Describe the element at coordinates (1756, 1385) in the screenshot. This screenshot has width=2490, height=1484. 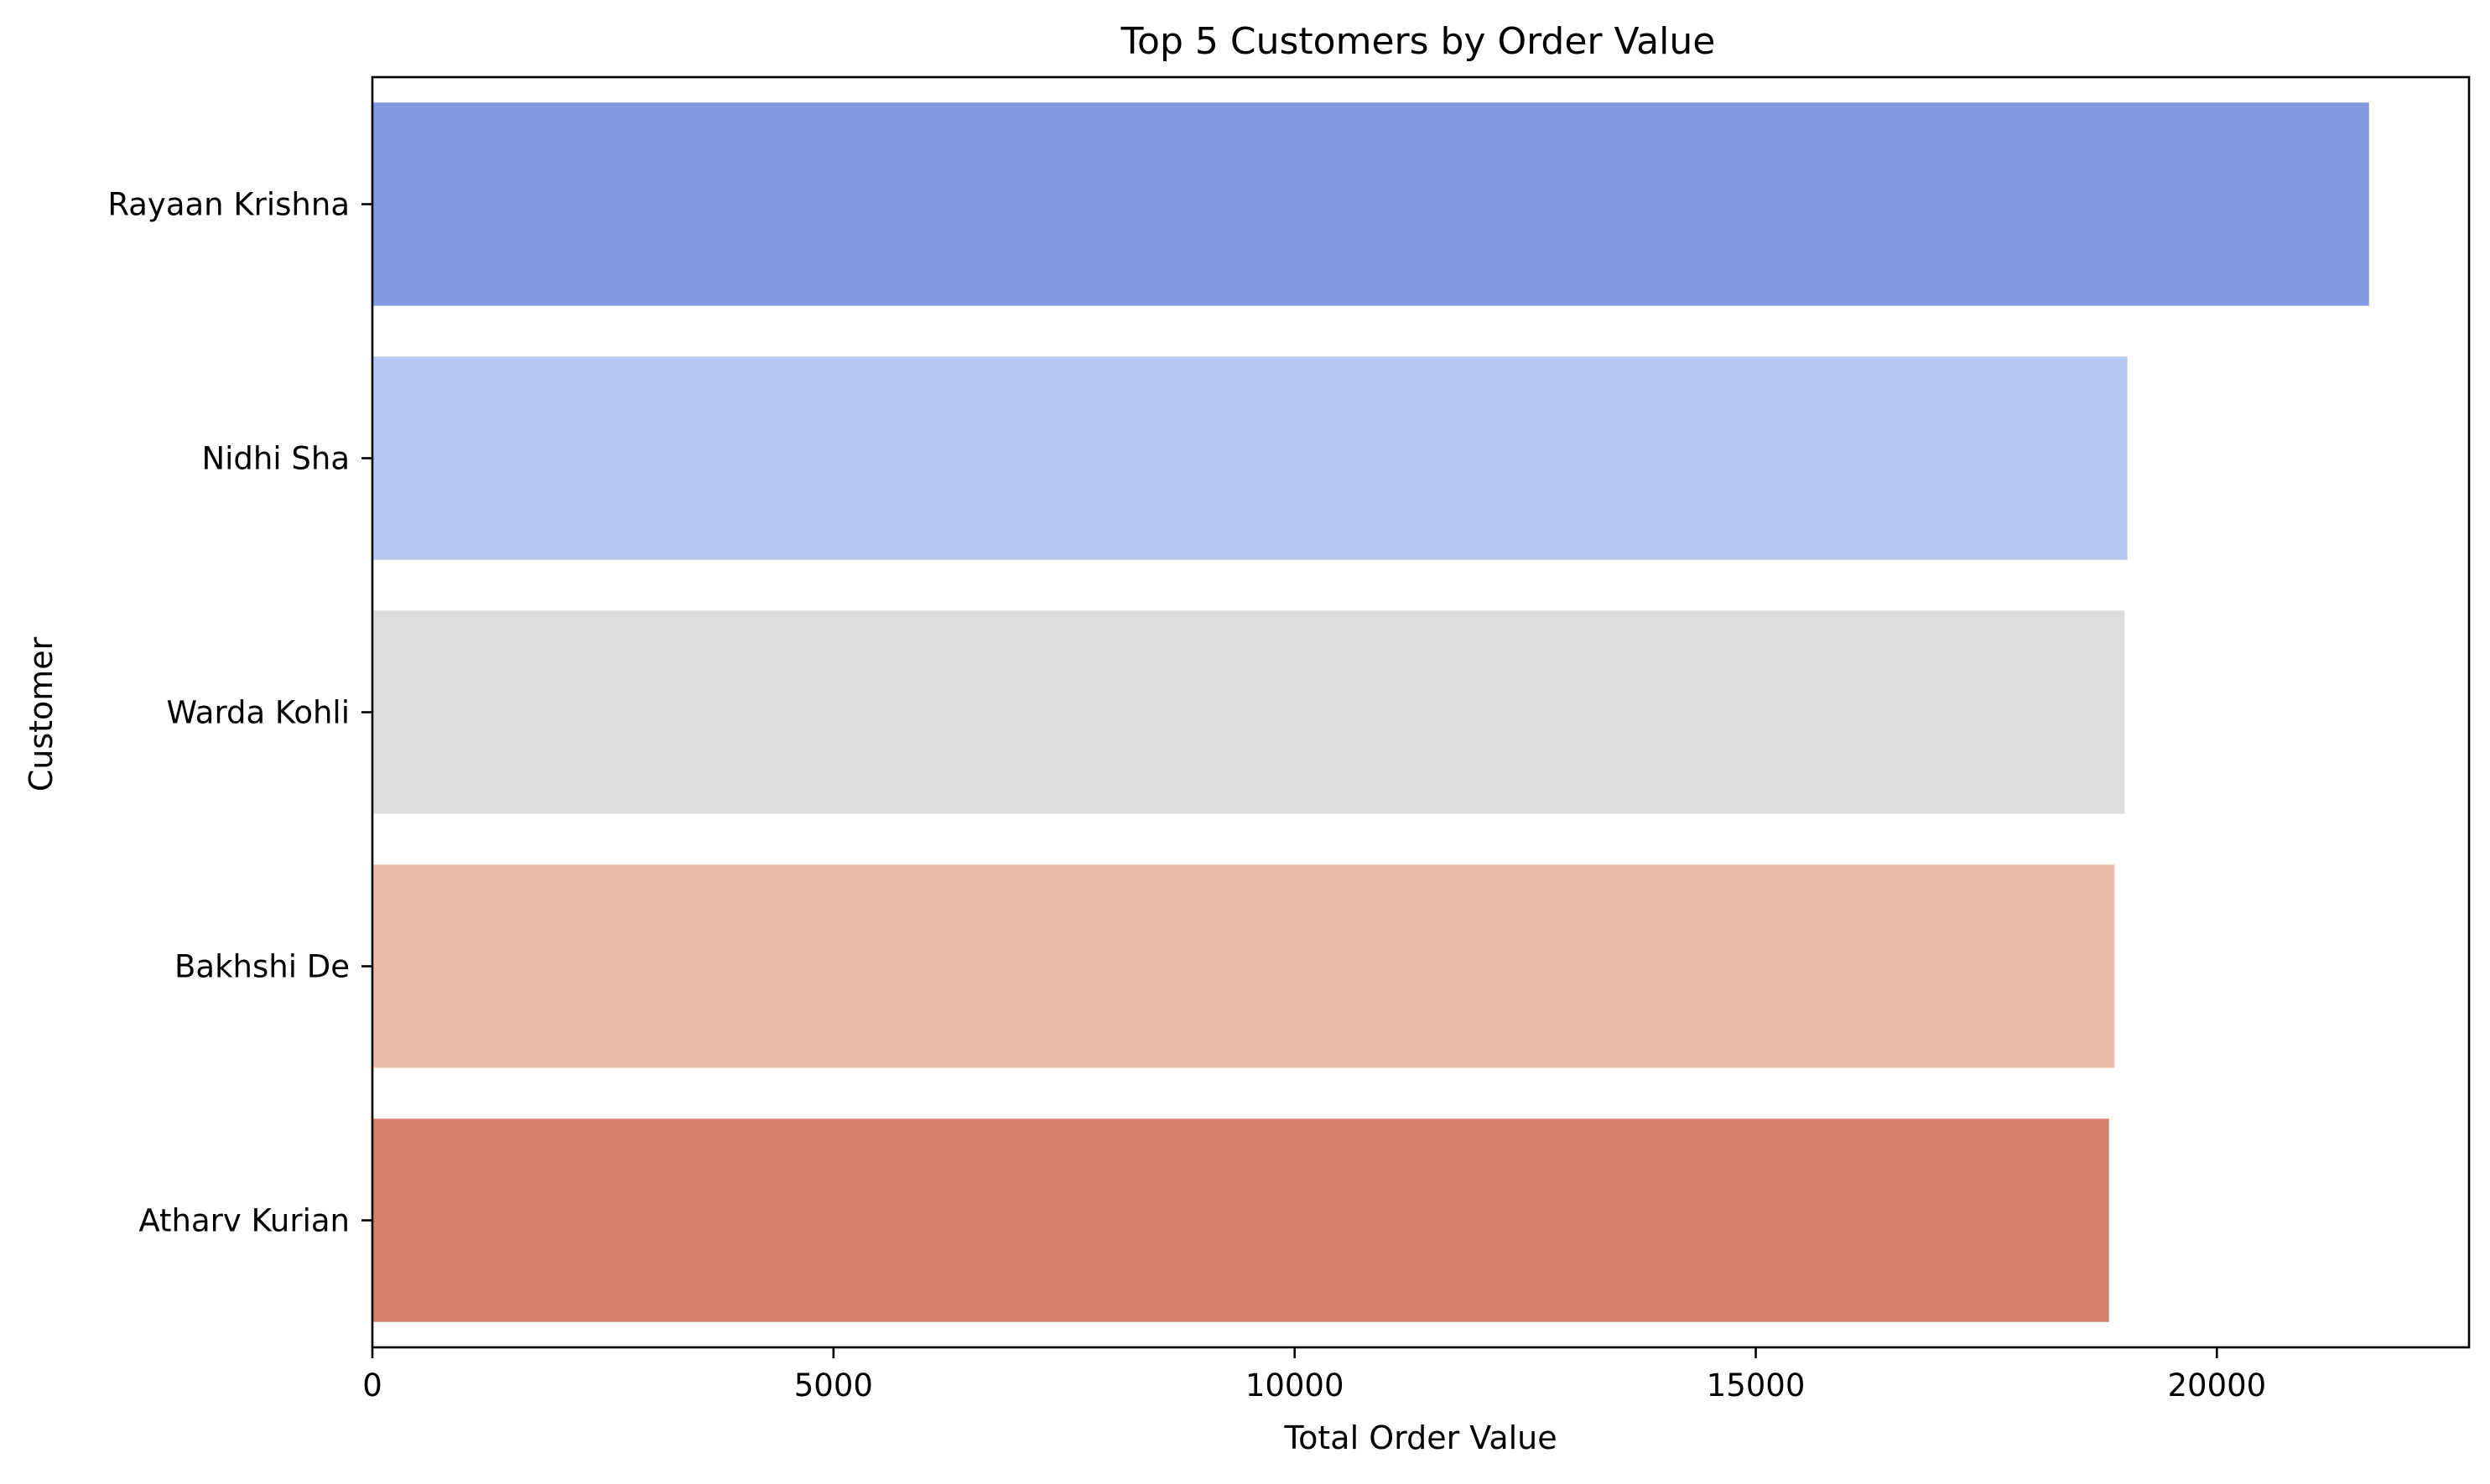
I see `x-tick-label: 15000` at that location.